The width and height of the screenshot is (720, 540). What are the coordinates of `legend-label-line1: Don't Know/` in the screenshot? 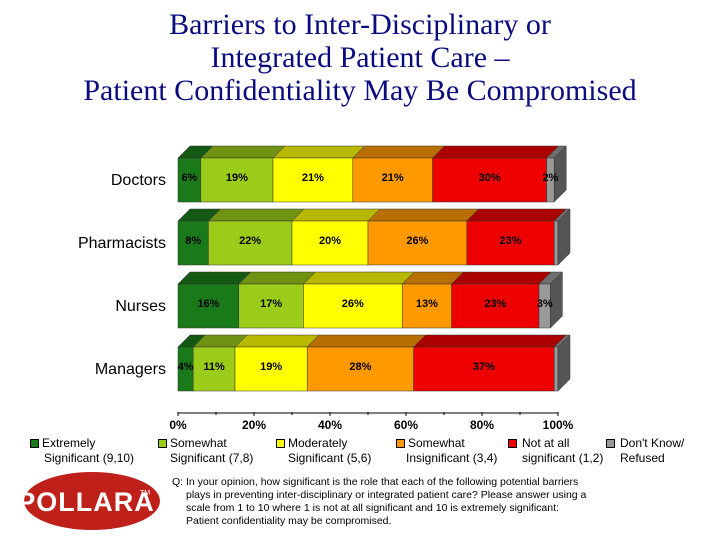 It's located at (652, 443).